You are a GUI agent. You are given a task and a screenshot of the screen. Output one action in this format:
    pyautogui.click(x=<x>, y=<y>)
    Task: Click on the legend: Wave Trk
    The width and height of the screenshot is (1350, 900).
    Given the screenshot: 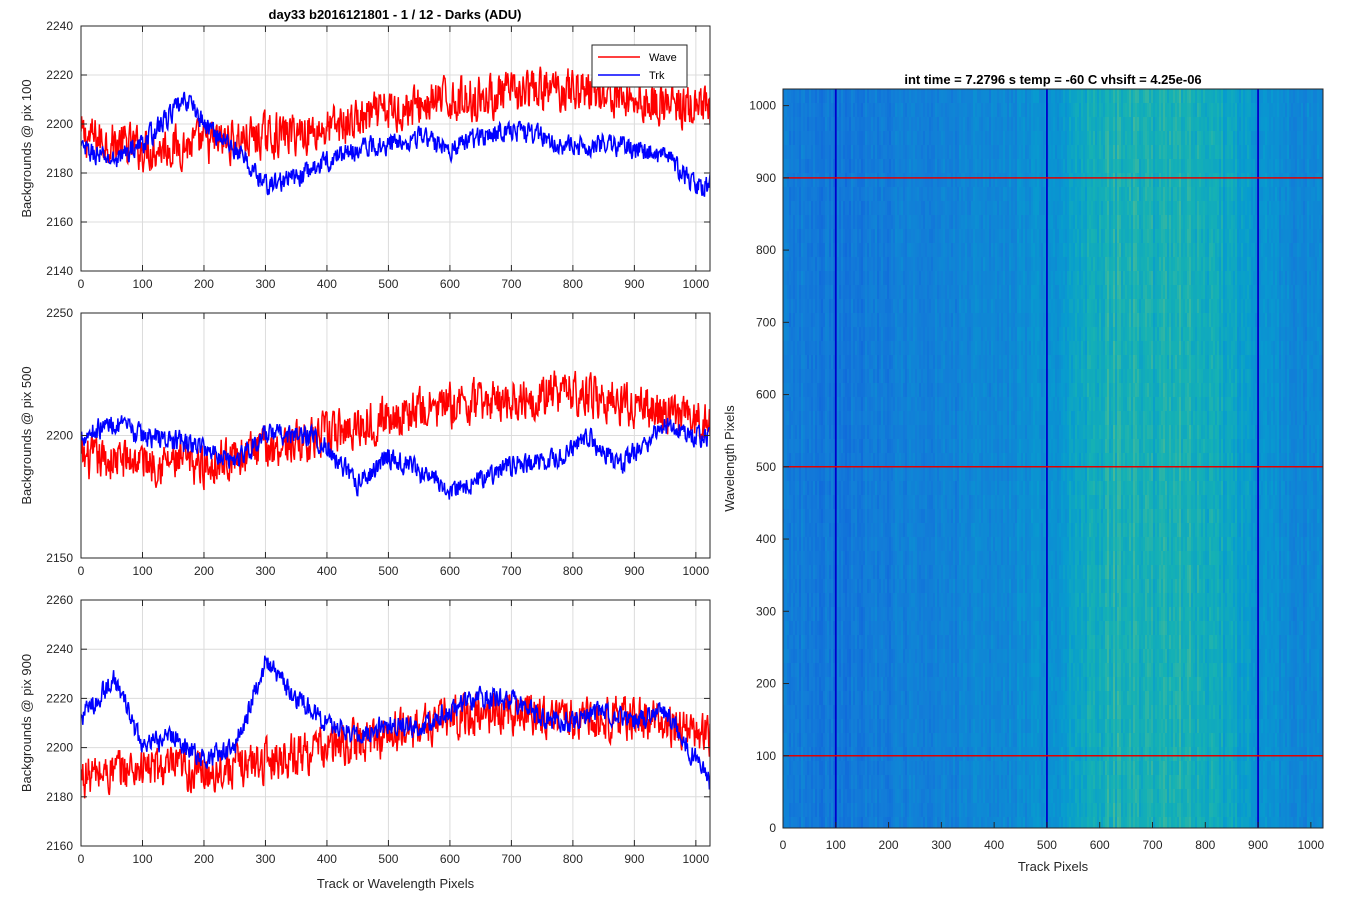 What is the action you would take?
    pyautogui.click(x=639, y=66)
    